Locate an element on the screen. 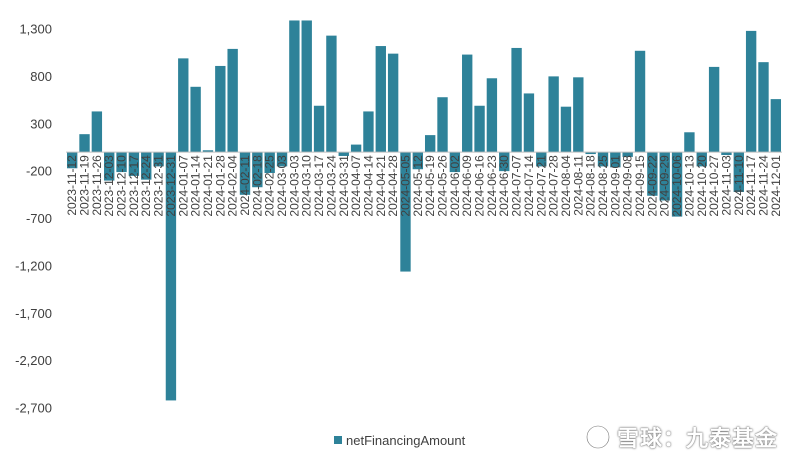 The image size is (800, 467). x-tick-label: 2024-11-17 is located at coordinates (751, 185).